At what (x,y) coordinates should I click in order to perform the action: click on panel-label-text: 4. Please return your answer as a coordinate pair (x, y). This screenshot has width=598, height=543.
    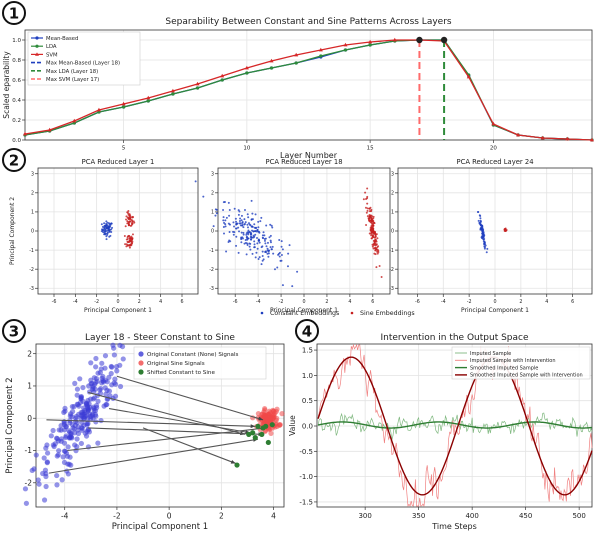
    Looking at the image, I should click on (307, 332).